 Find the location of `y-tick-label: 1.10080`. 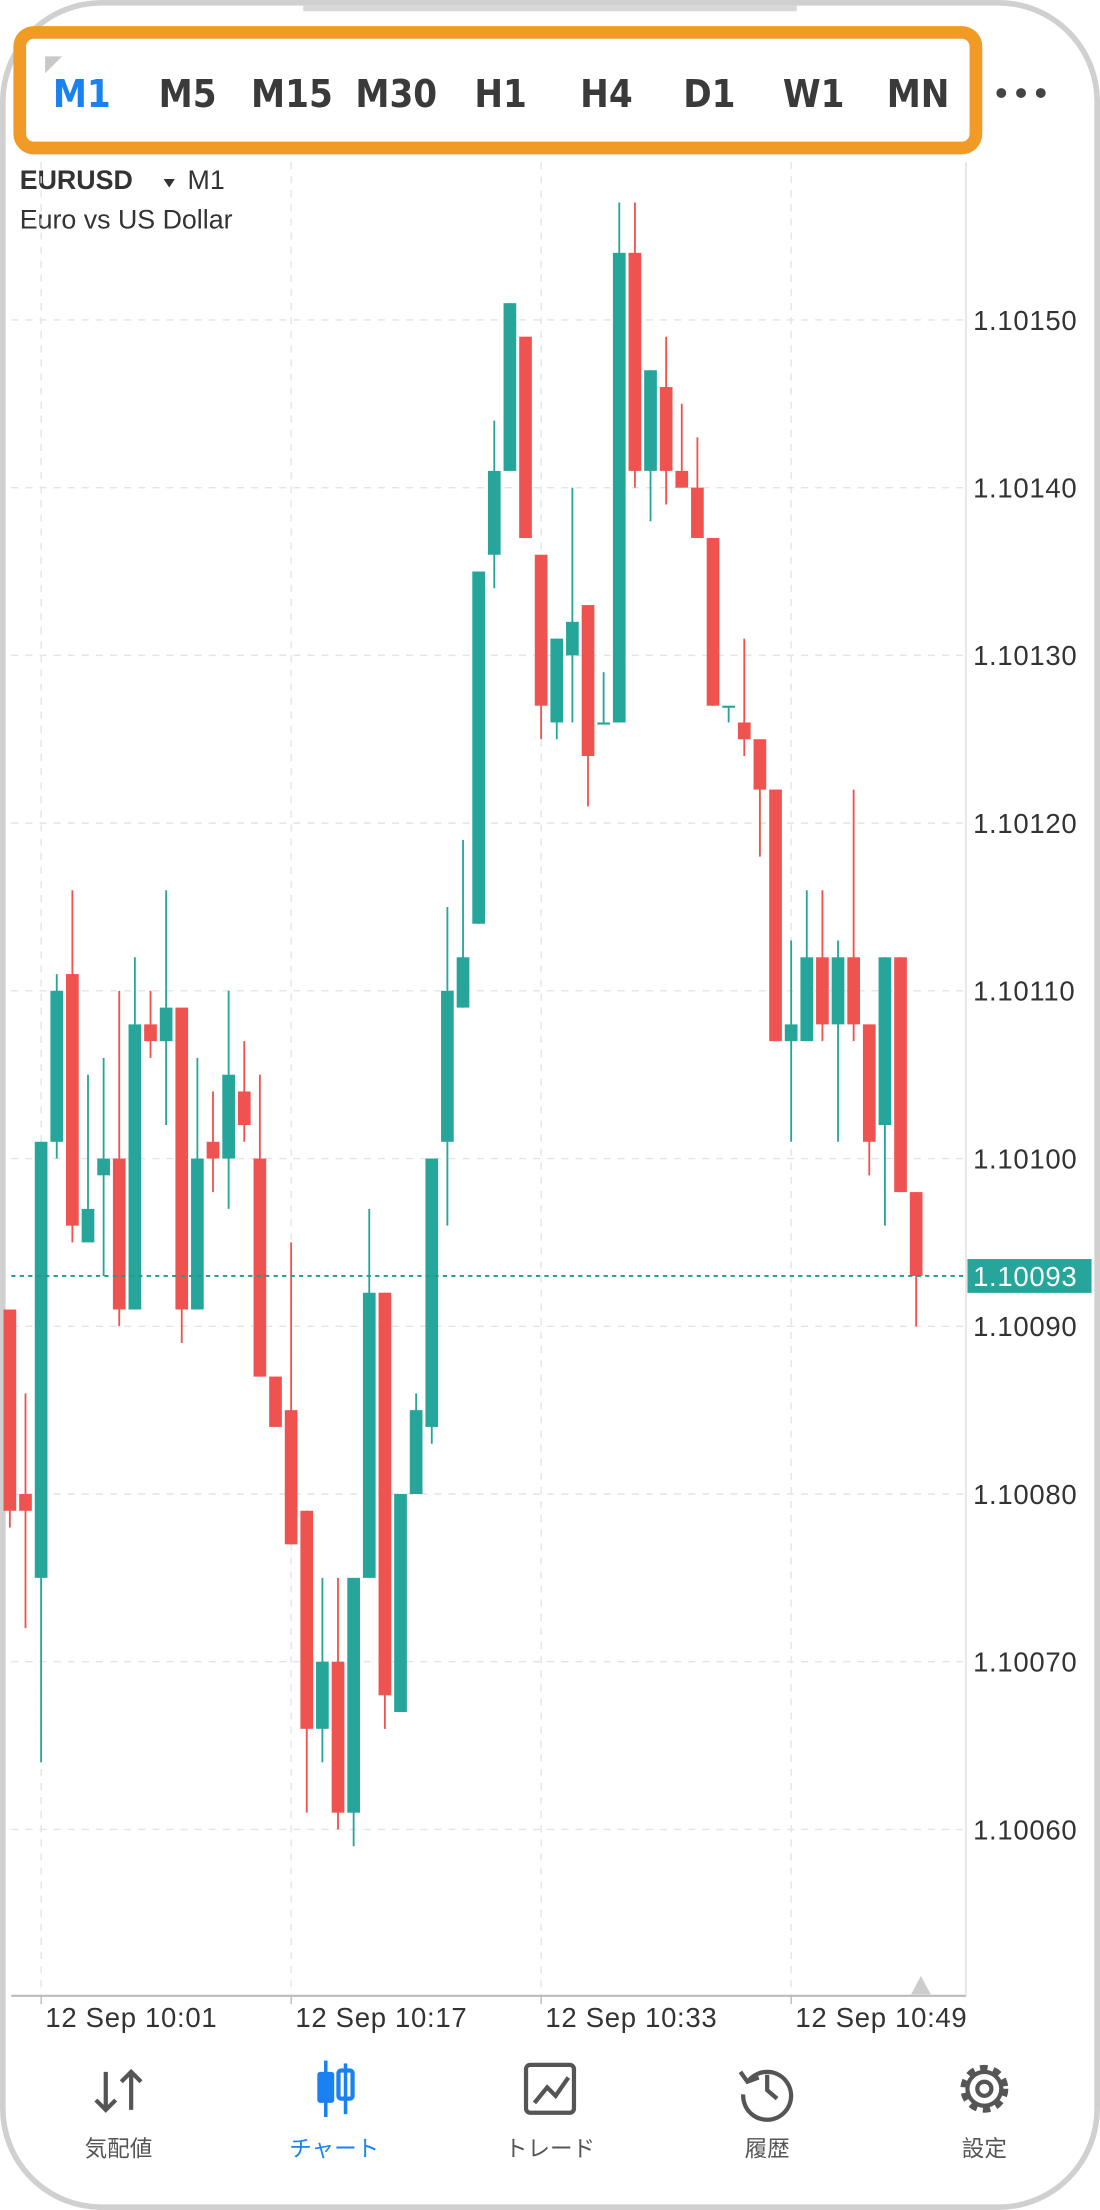

y-tick-label: 1.10080 is located at coordinates (1025, 1494).